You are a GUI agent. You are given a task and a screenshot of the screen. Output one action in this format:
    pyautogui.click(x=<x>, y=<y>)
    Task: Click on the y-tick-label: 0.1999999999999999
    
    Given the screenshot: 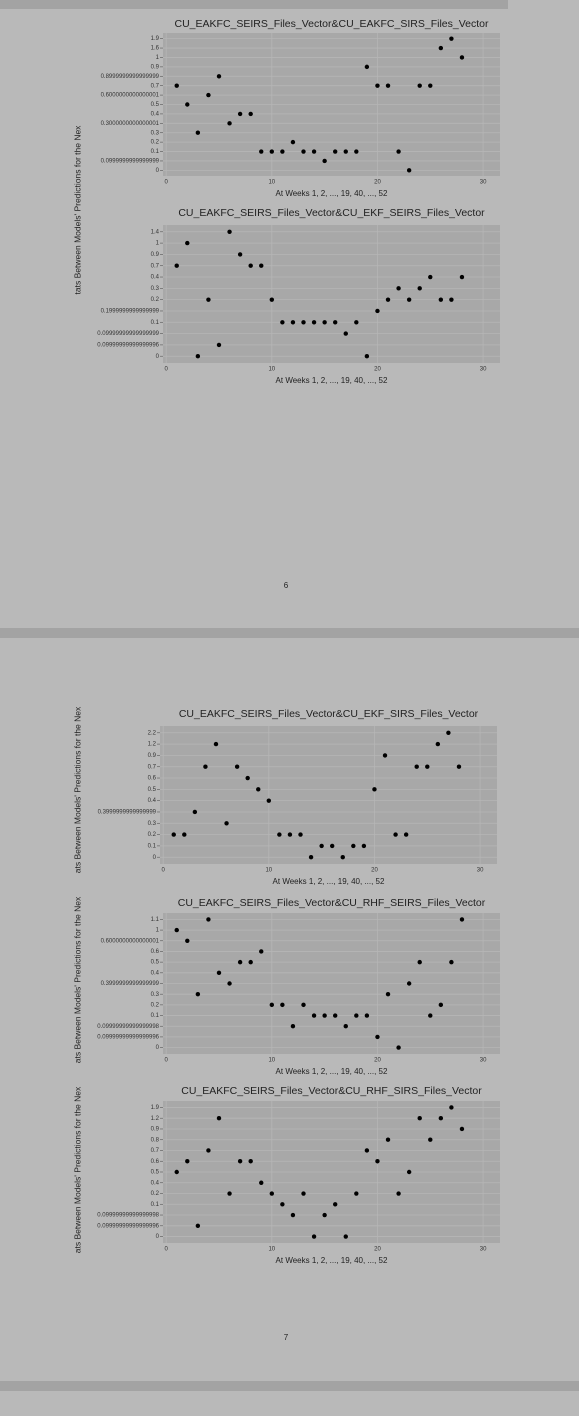 What is the action you would take?
    pyautogui.click(x=130, y=312)
    